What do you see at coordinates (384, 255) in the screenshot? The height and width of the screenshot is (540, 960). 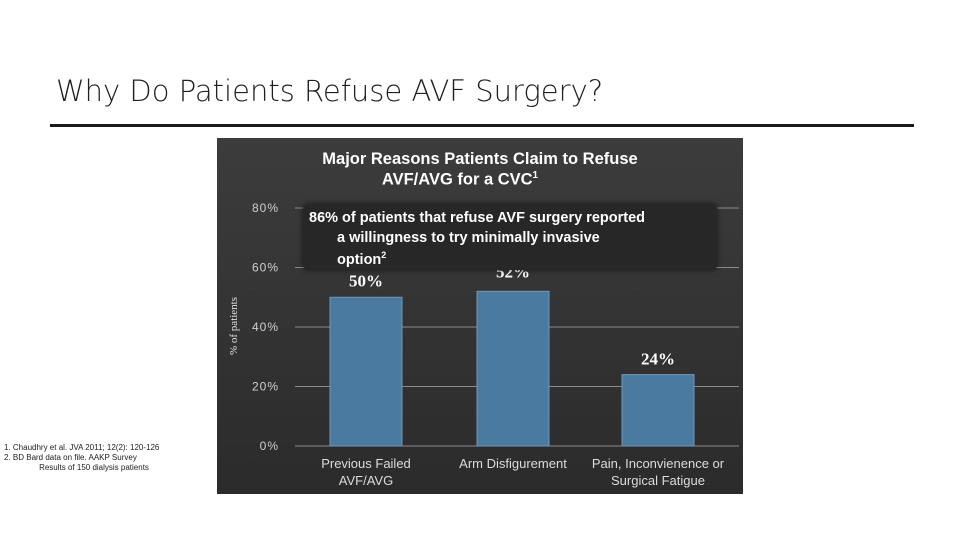 I see `annotation-sup: 2` at bounding box center [384, 255].